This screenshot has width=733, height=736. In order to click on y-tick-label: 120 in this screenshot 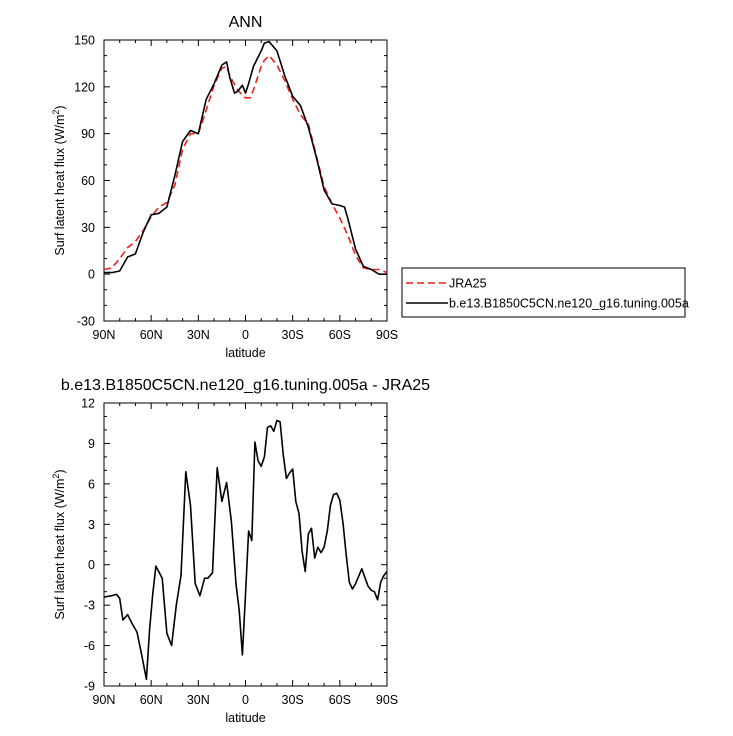, I will do `click(84, 87)`.